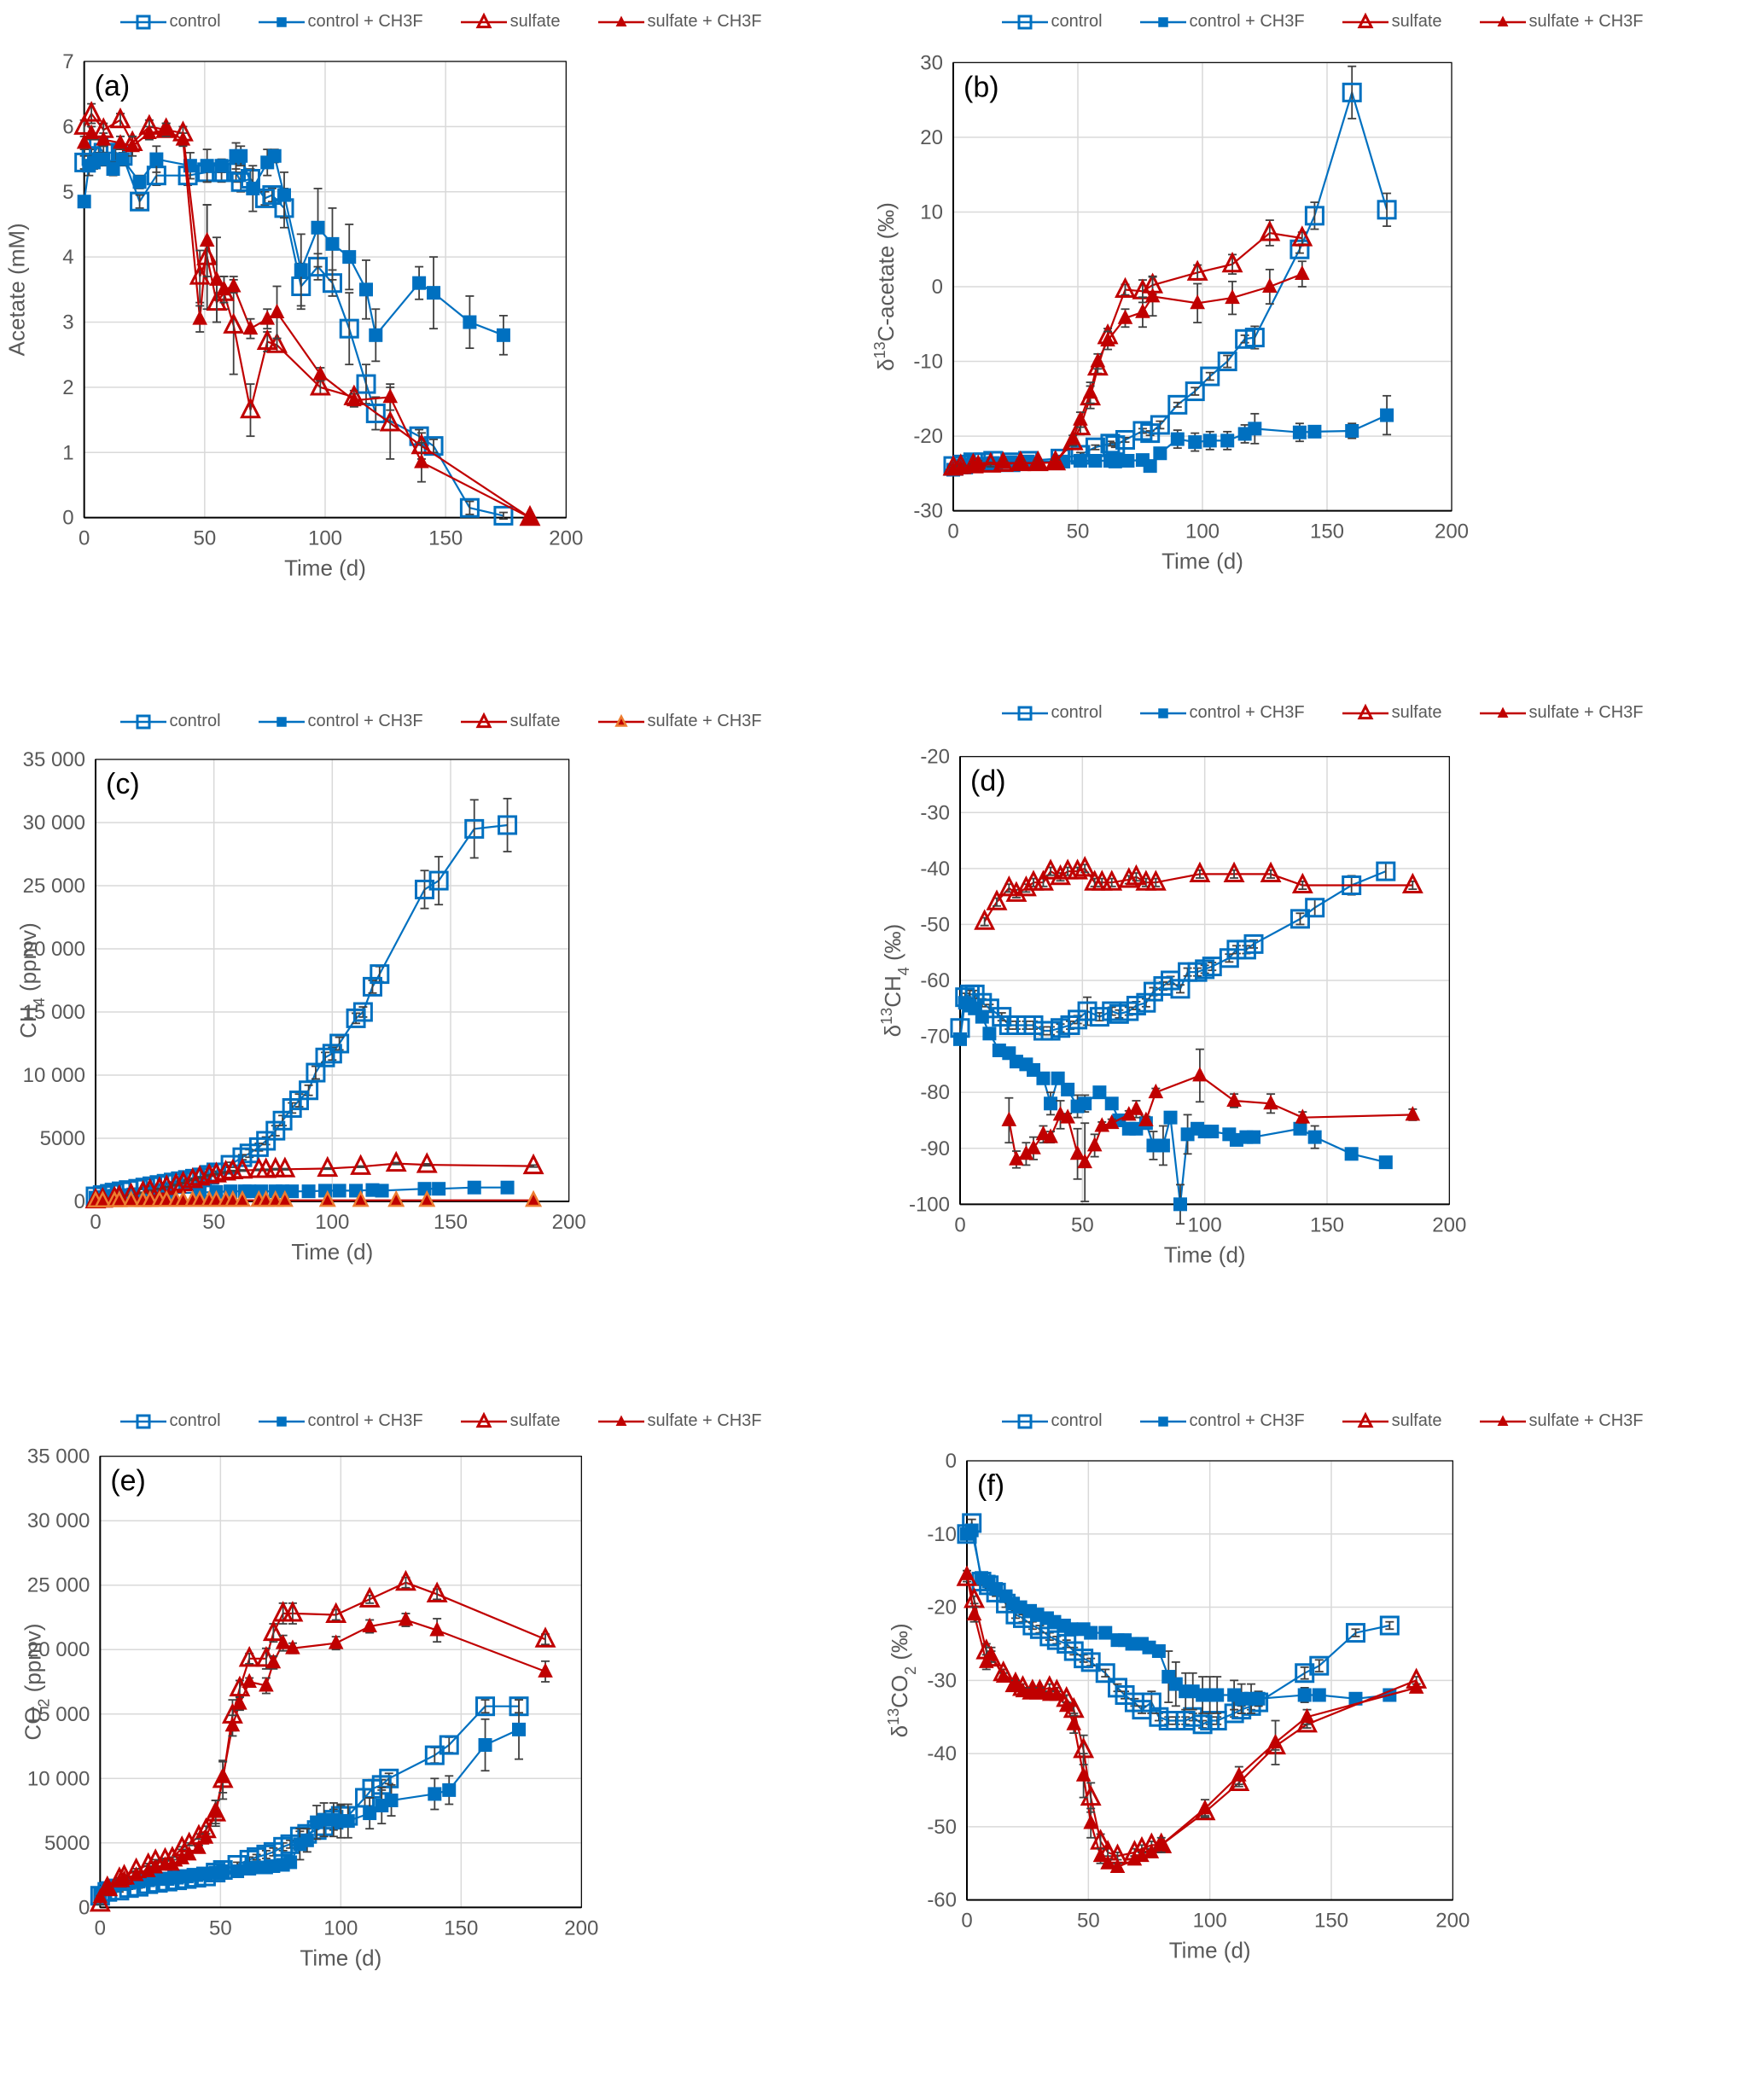 The image size is (1764, 2082). I want to click on panel-label: (b), so click(981, 87).